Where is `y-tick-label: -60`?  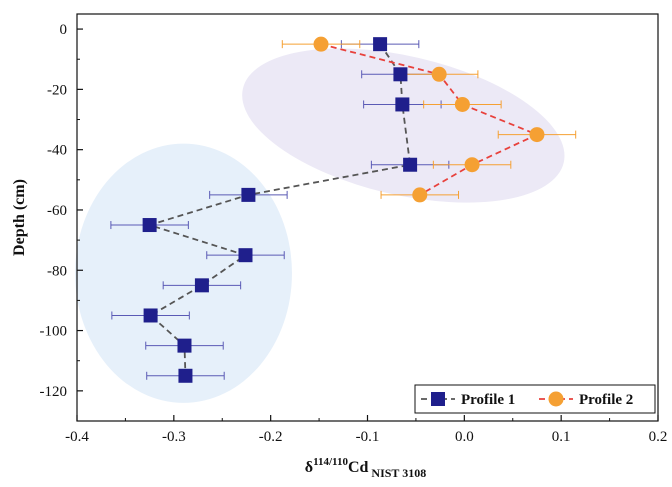 y-tick-label: -60 is located at coordinates (57, 211).